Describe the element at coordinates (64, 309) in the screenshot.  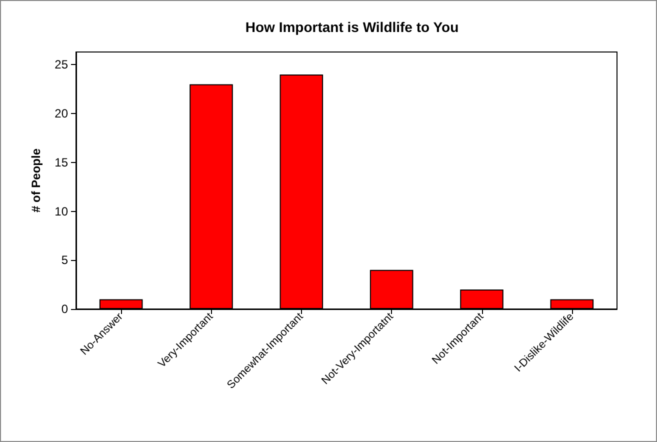
I see `y-tick-label: 0` at that location.